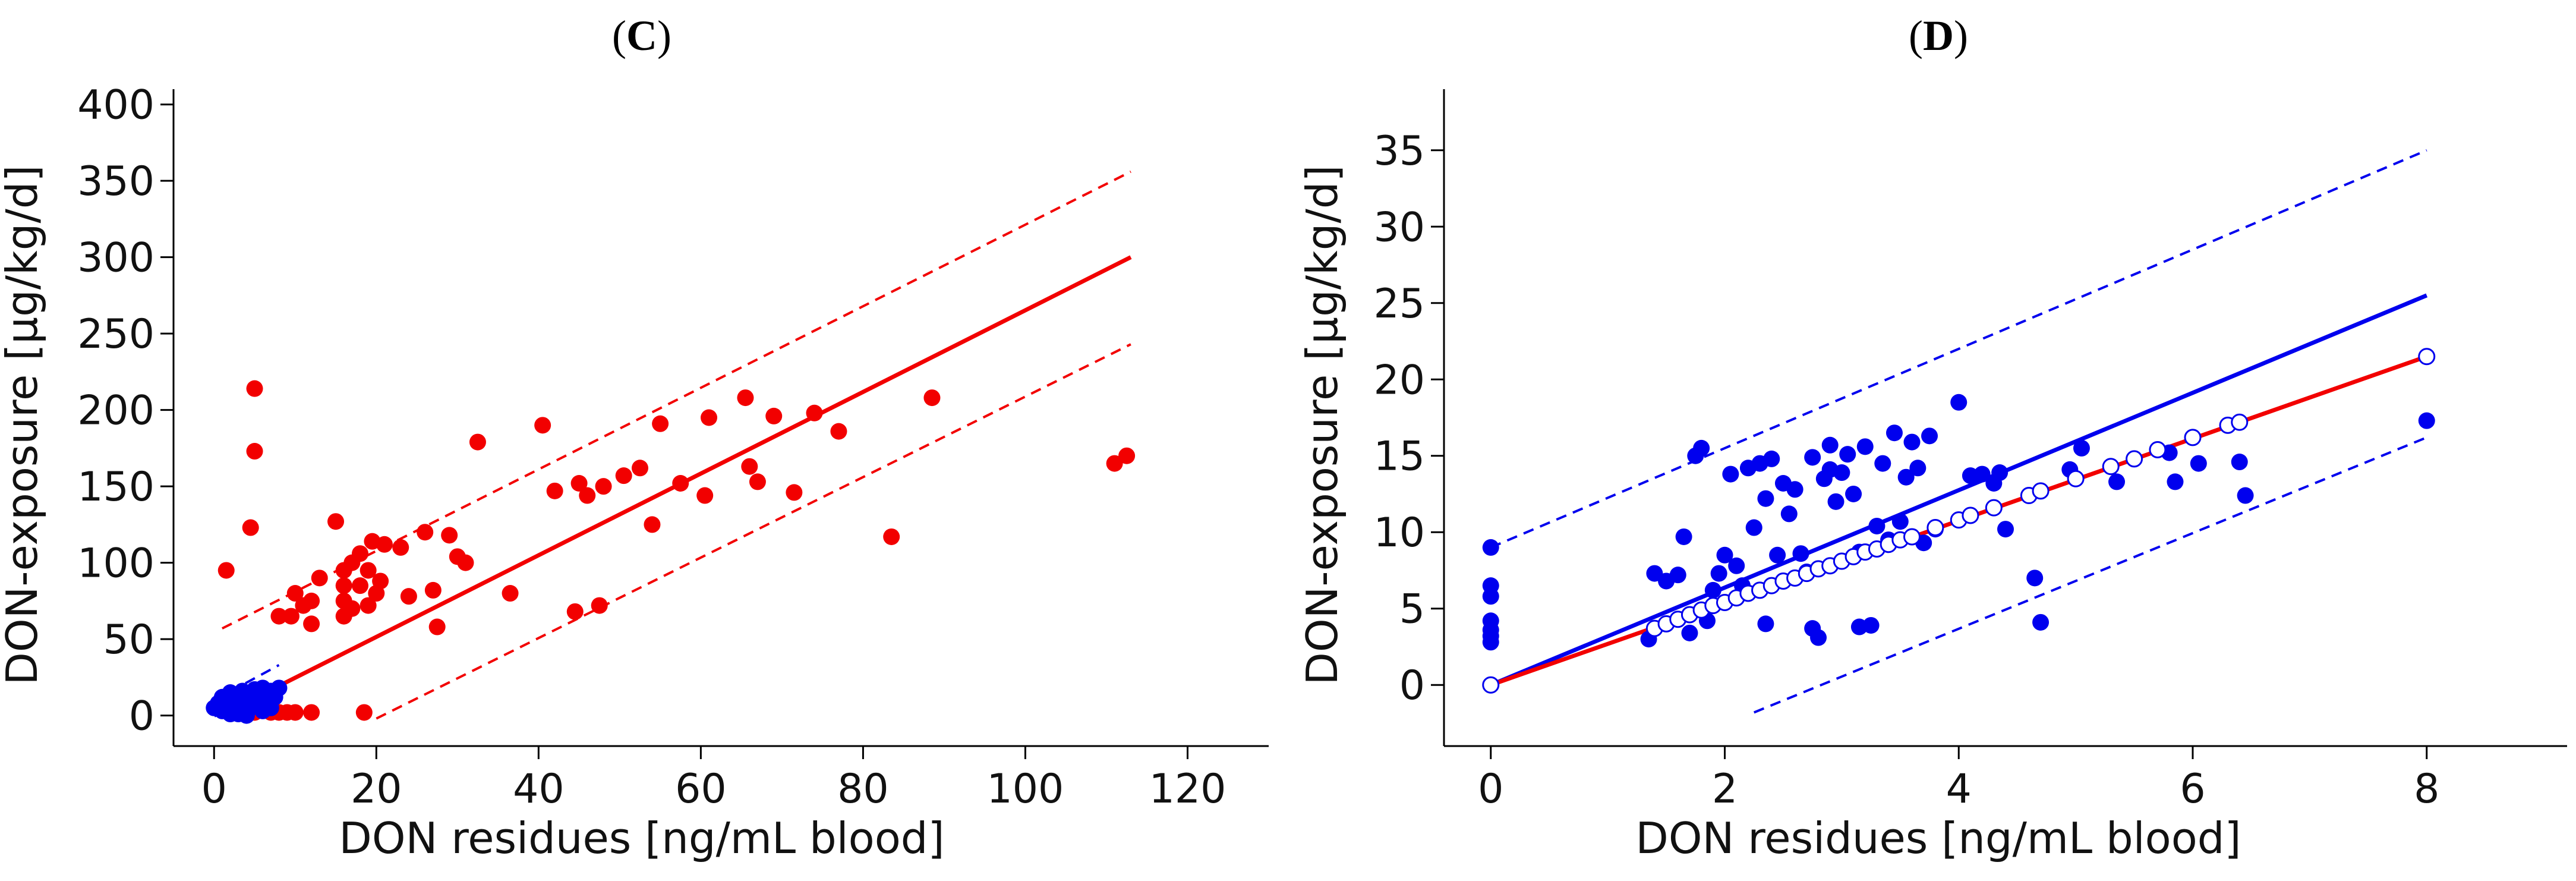 The height and width of the screenshot is (881, 2576). Describe the element at coordinates (2427, 789) in the screenshot. I see `panel-d-x-tick-label: 8` at that location.